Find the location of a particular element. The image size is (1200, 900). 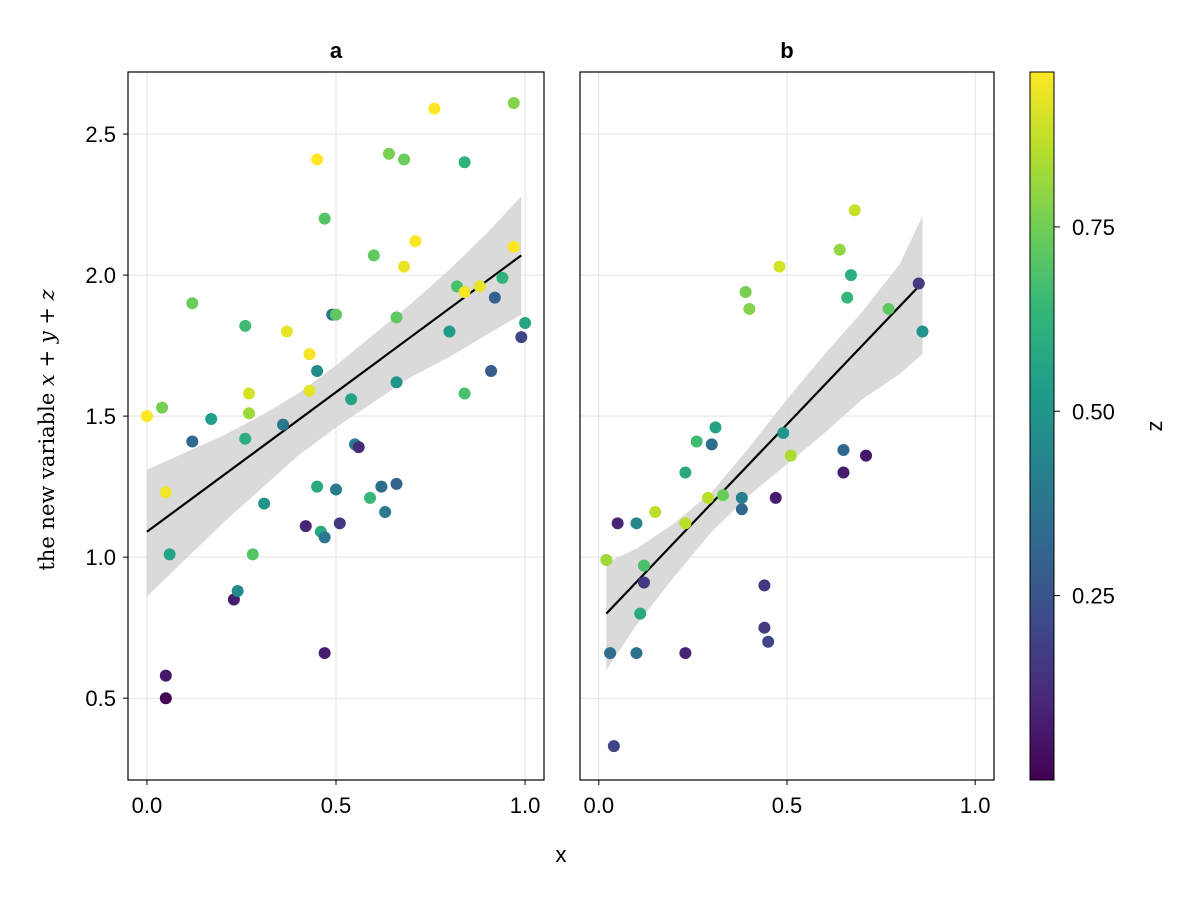

y-axis-label-text: the new variable is located at coordinates (47, 482).